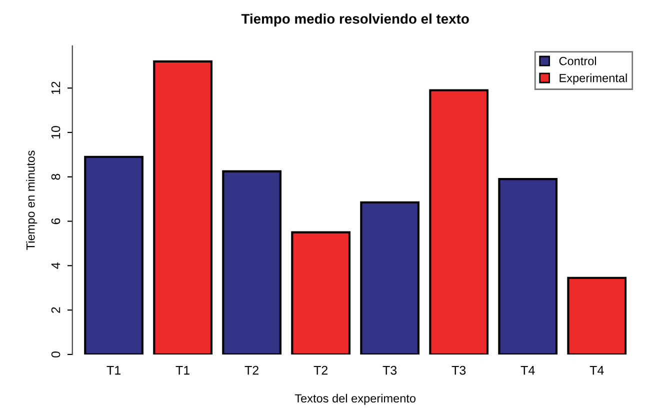  What do you see at coordinates (593, 79) in the screenshot?
I see `legend-label: Experimental` at bounding box center [593, 79].